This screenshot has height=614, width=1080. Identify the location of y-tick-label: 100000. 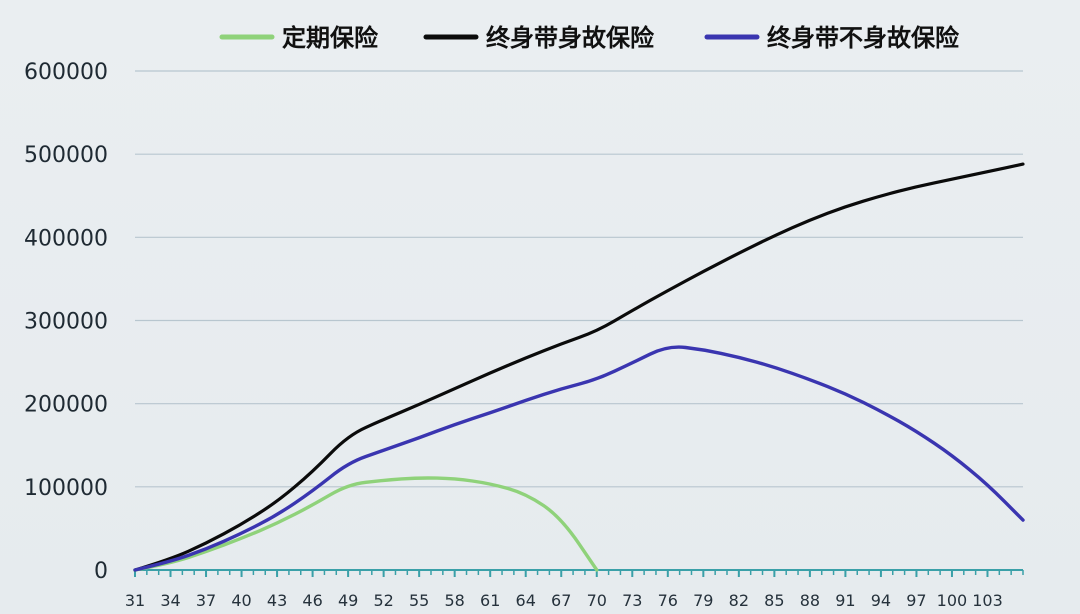
(66, 488).